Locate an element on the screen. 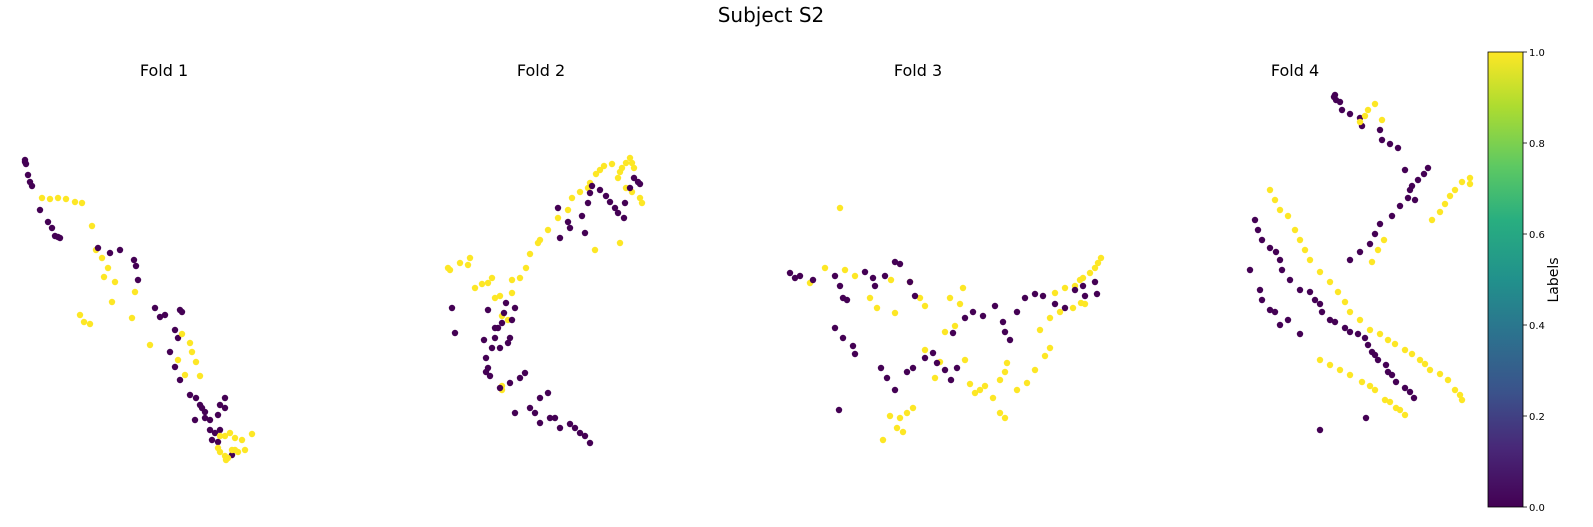 The height and width of the screenshot is (527, 1593). figure-title: Subject S2 is located at coordinates (771, 15).